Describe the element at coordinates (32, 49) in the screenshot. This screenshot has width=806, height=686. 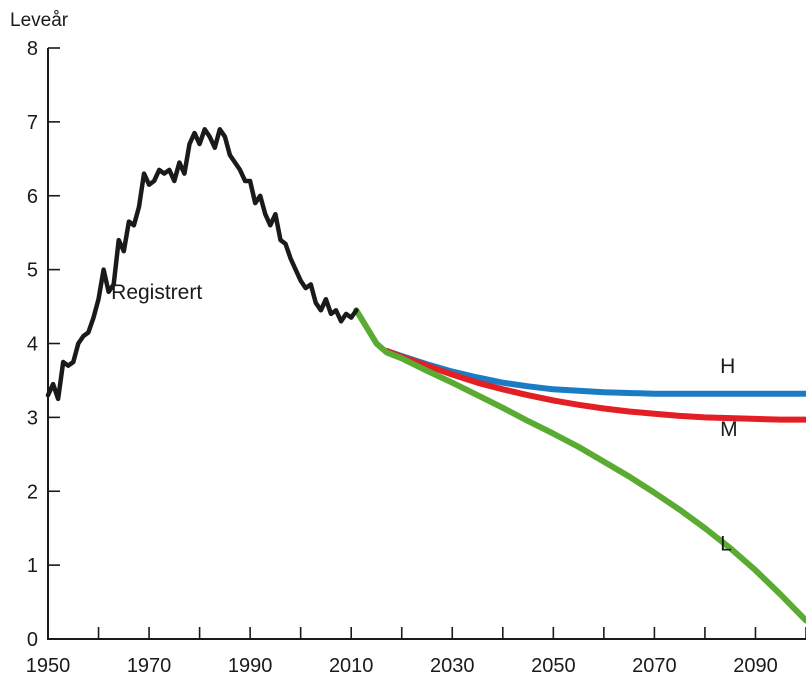
I see `y-tick-label: 8` at that location.